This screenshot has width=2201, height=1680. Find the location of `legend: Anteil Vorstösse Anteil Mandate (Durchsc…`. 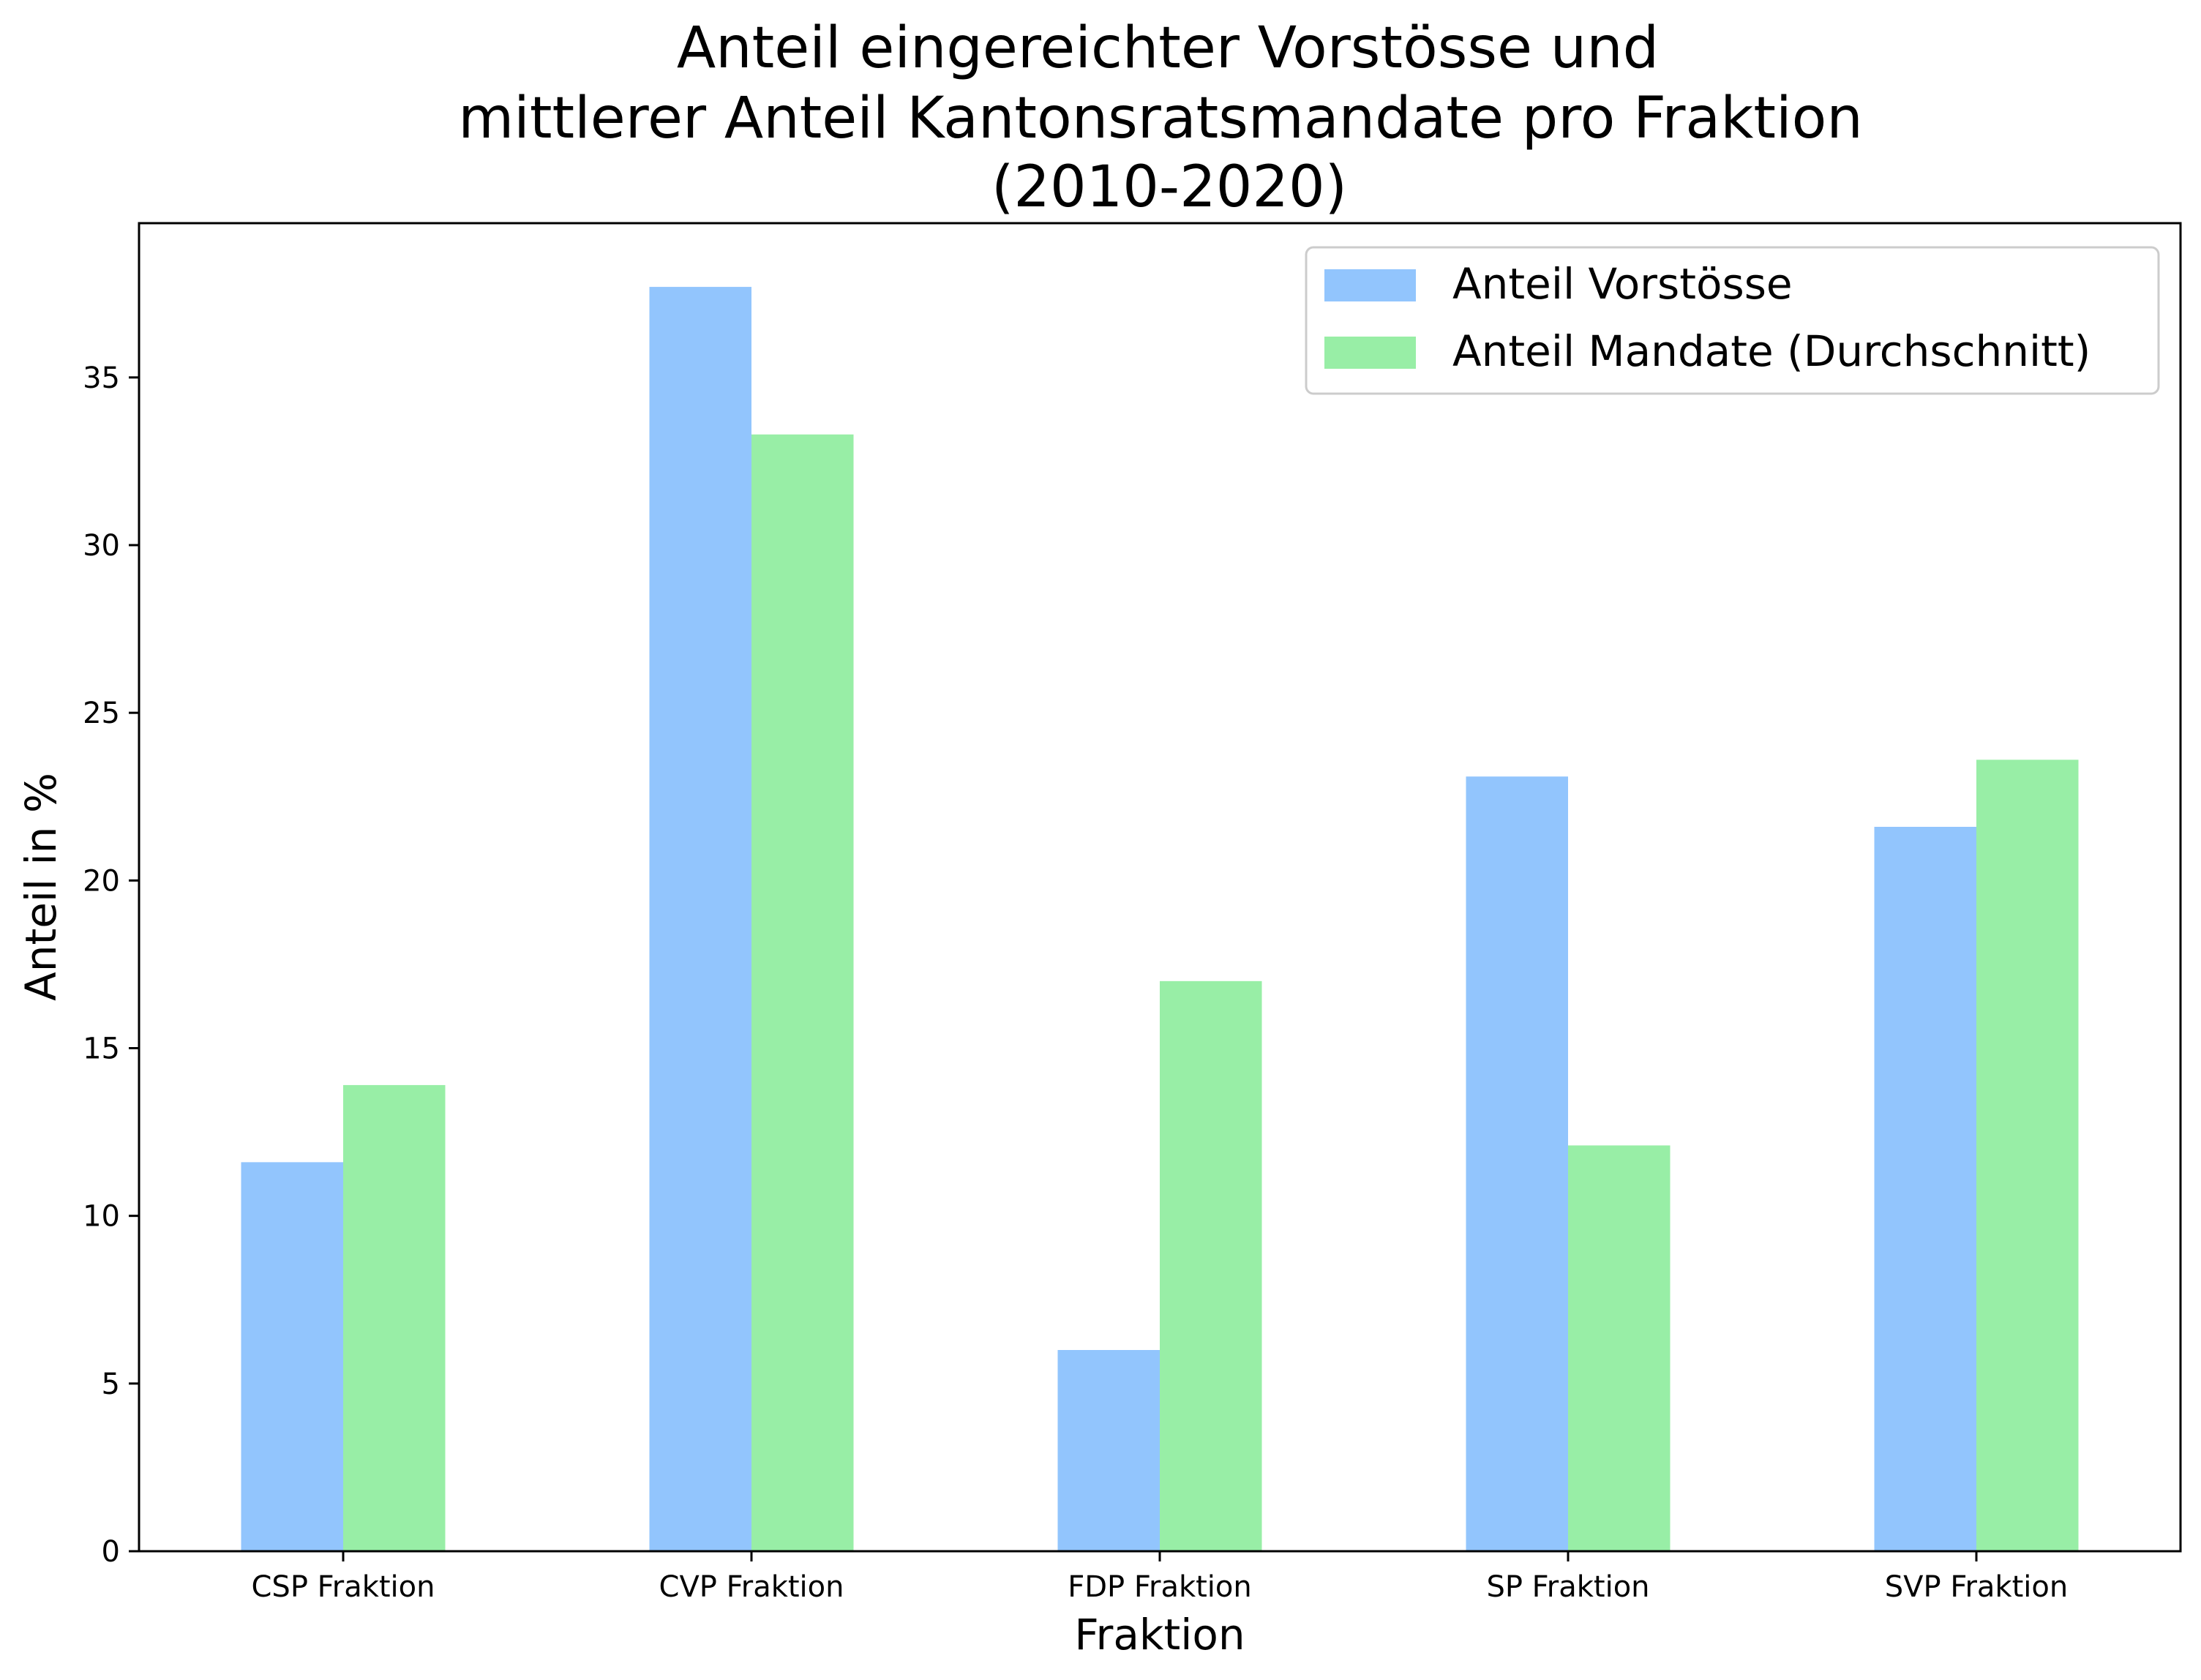

legend: Anteil Vorstösse Anteil Mandate (Durchsc… is located at coordinates (1733, 320).